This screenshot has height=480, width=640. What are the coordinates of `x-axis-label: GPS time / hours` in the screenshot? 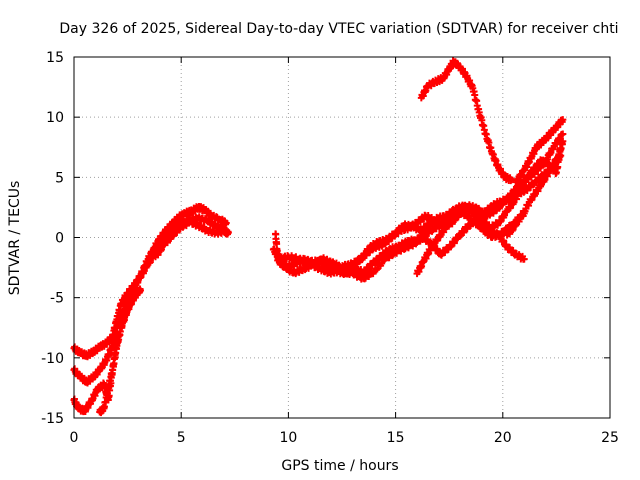 It's located at (339, 466).